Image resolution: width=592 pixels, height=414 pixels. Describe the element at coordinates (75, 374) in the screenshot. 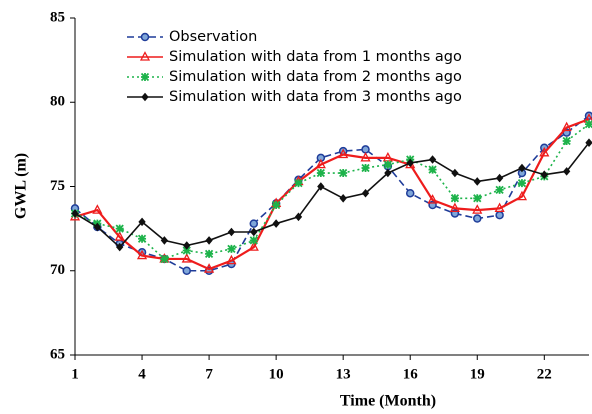

I see `x-tick-label: 1` at that location.